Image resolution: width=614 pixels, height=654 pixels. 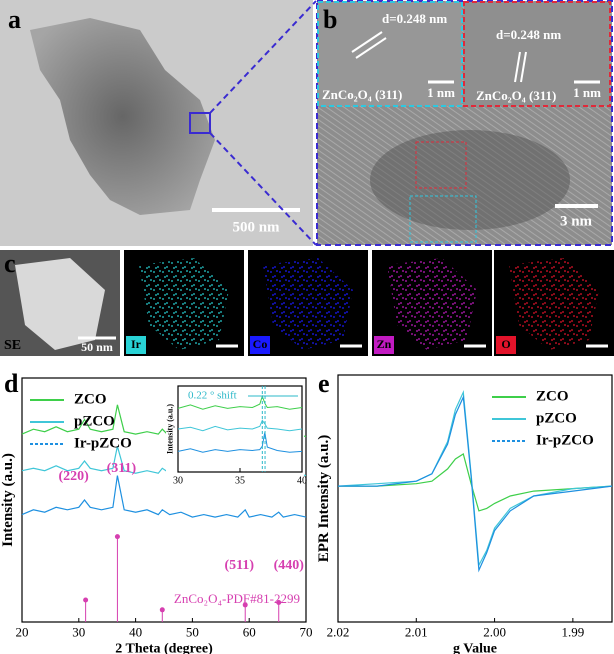 What do you see at coordinates (330, 19) in the screenshot?
I see `panel-label: b` at bounding box center [330, 19].